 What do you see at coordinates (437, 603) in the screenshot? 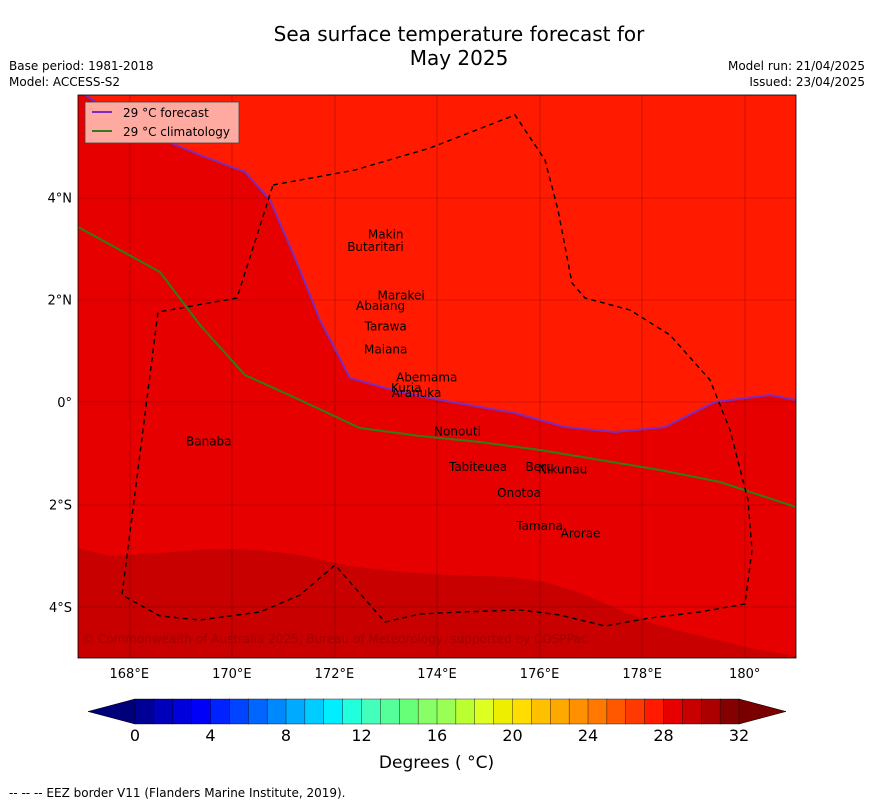
I see `sst-field-31-plus` at bounding box center [437, 603].